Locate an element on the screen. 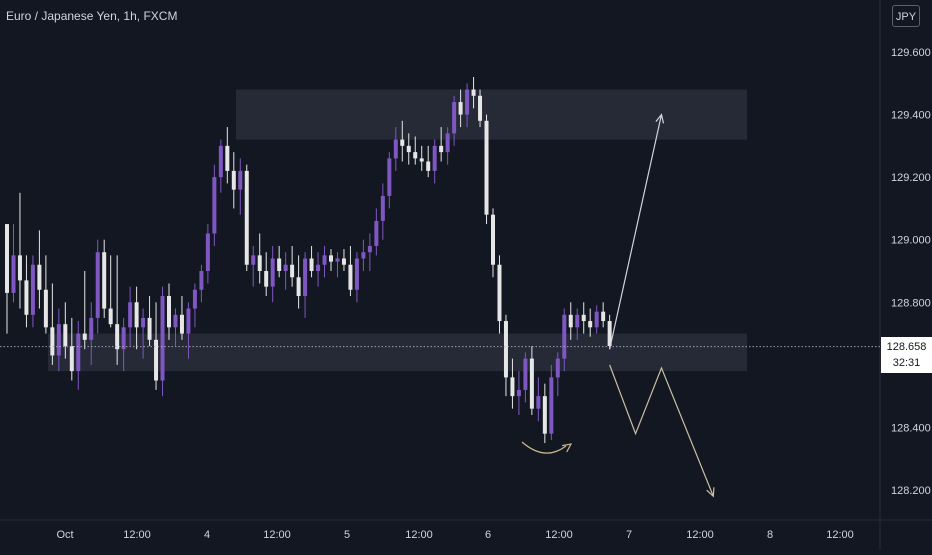 This screenshot has width=932, height=555. x-axis-tick-label: 7 is located at coordinates (629, 535).